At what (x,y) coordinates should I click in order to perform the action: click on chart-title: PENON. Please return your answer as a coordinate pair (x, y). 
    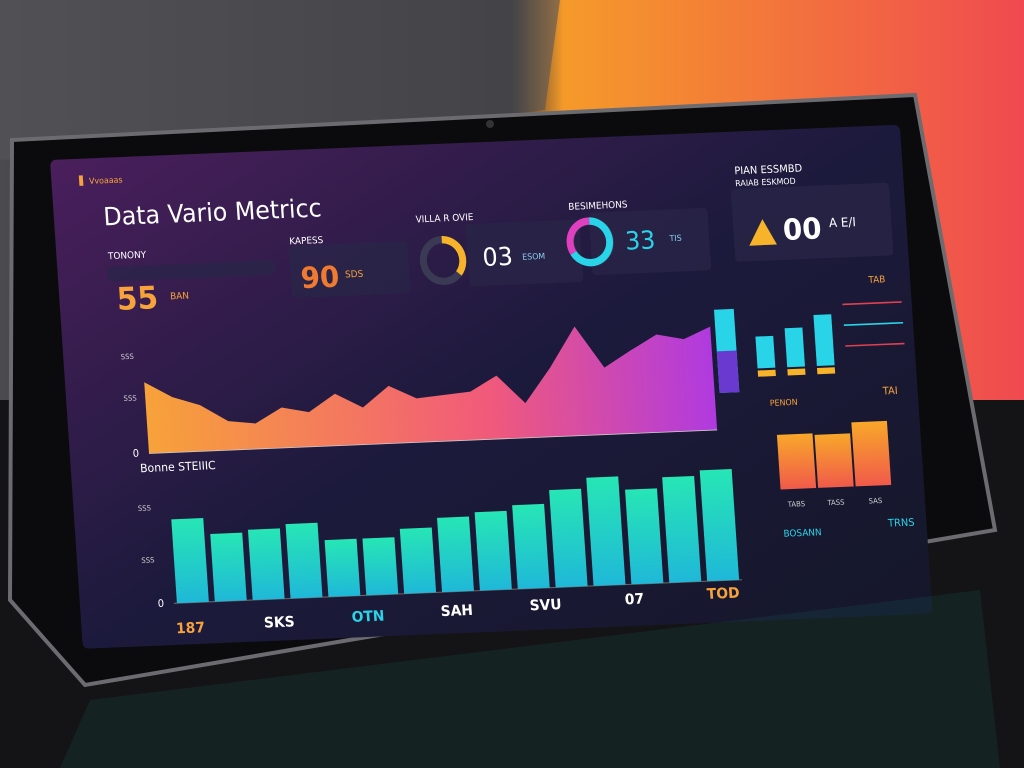
    Looking at the image, I should click on (783, 402).